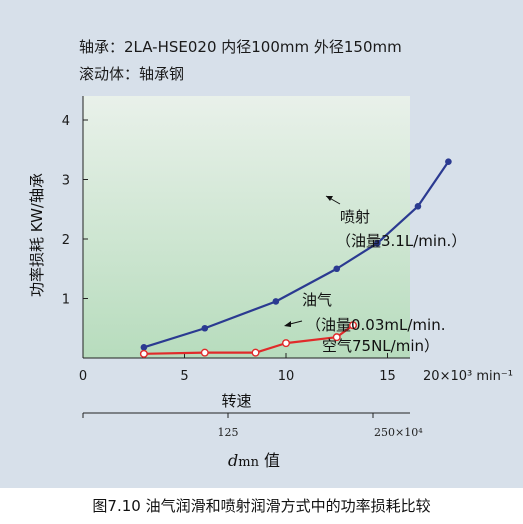 The height and width of the screenshot is (524, 523). I want to click on x-axis-title: 转速, so click(236, 401).